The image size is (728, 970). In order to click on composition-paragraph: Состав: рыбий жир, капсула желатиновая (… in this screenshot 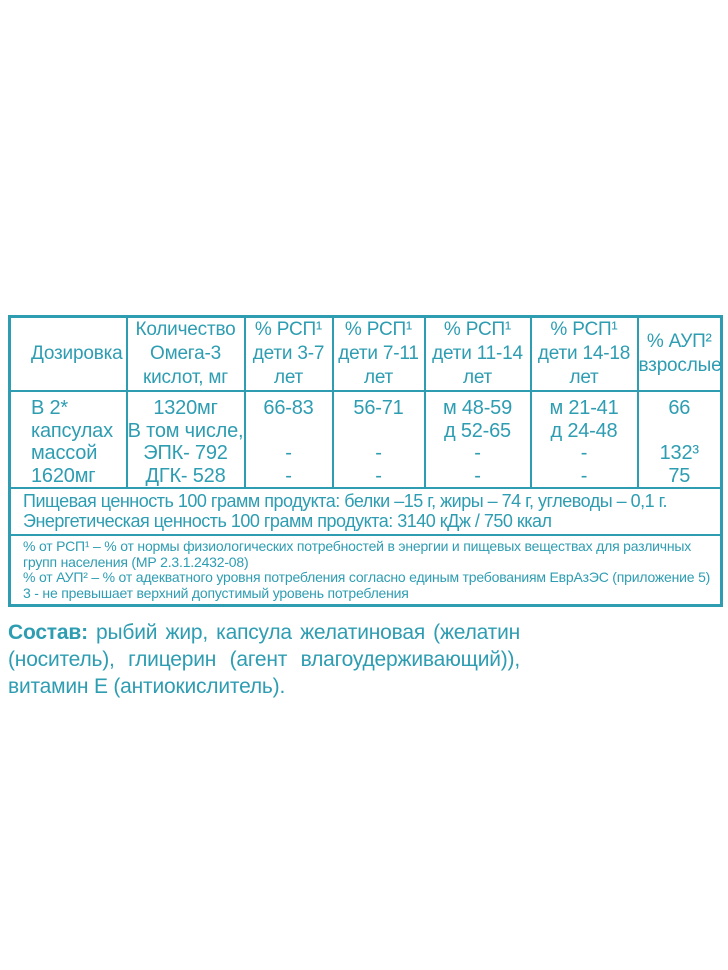, I will do `click(264, 659)`.